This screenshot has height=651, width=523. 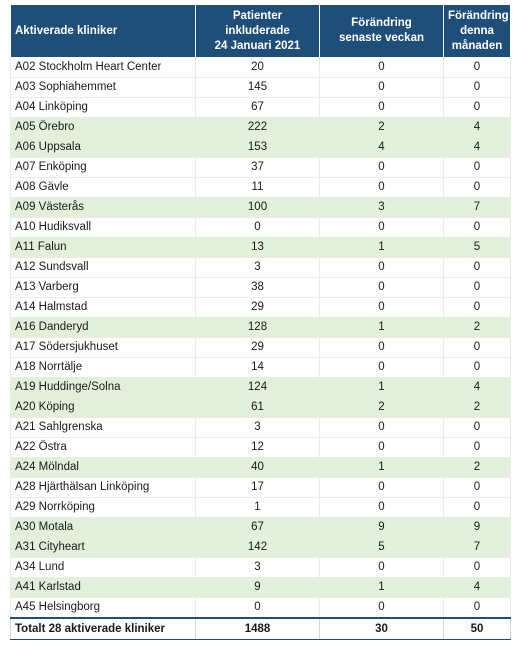 I want to click on clinic-name-cell: A05 Örebro, so click(x=103, y=127).